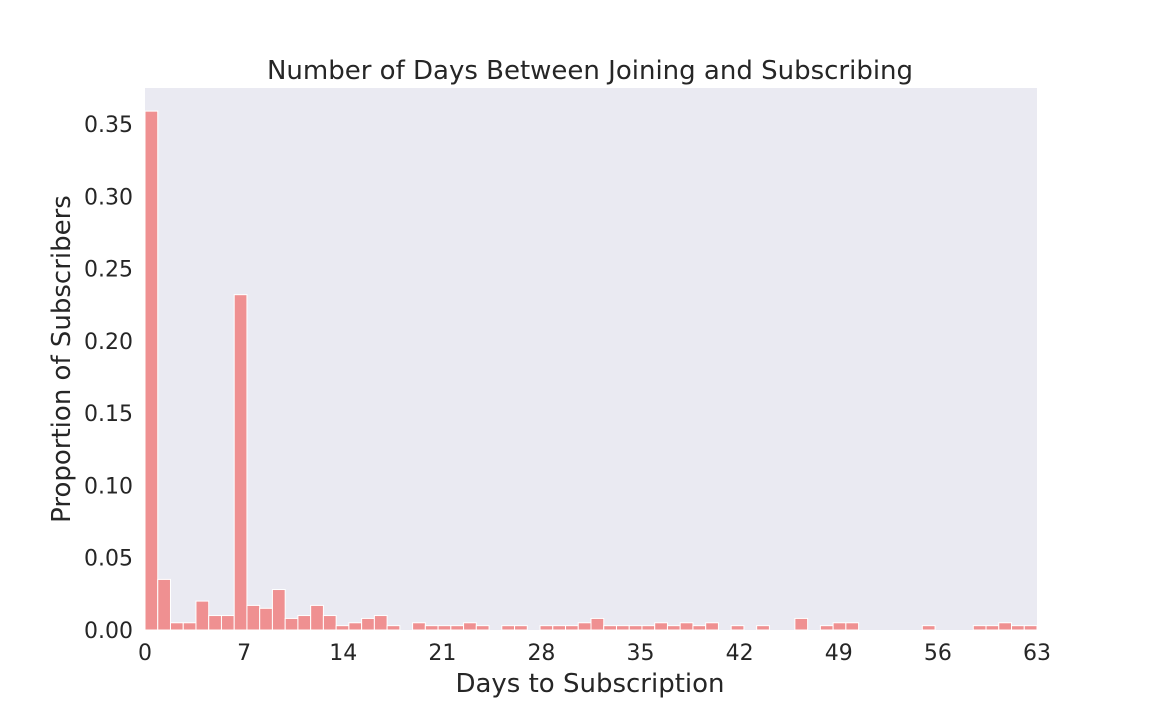  I want to click on x-axis-label: Days to Subscription, so click(589, 684).